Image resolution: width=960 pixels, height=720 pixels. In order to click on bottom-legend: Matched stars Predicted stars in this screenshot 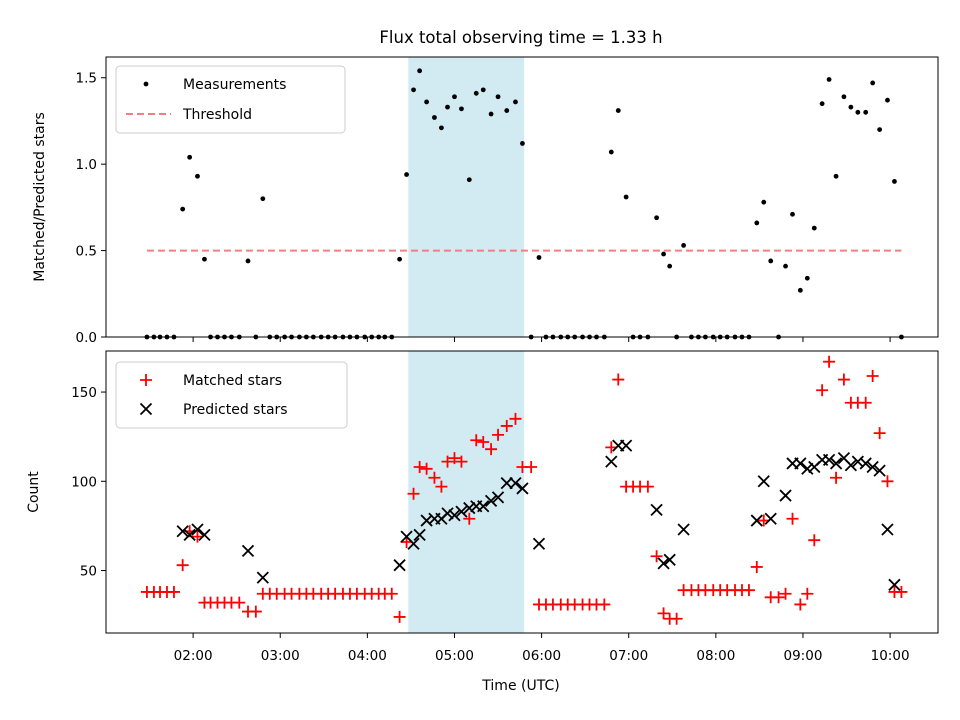, I will do `click(231, 395)`.